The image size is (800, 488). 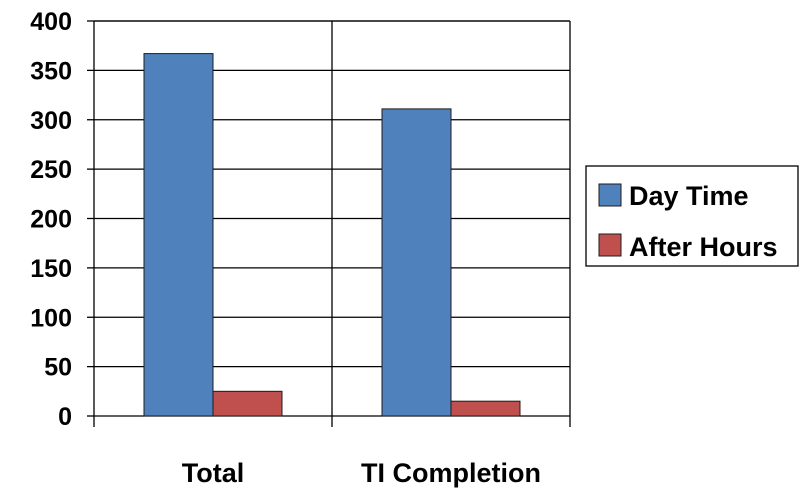 I want to click on y-tick-label: 0, so click(x=65, y=417).